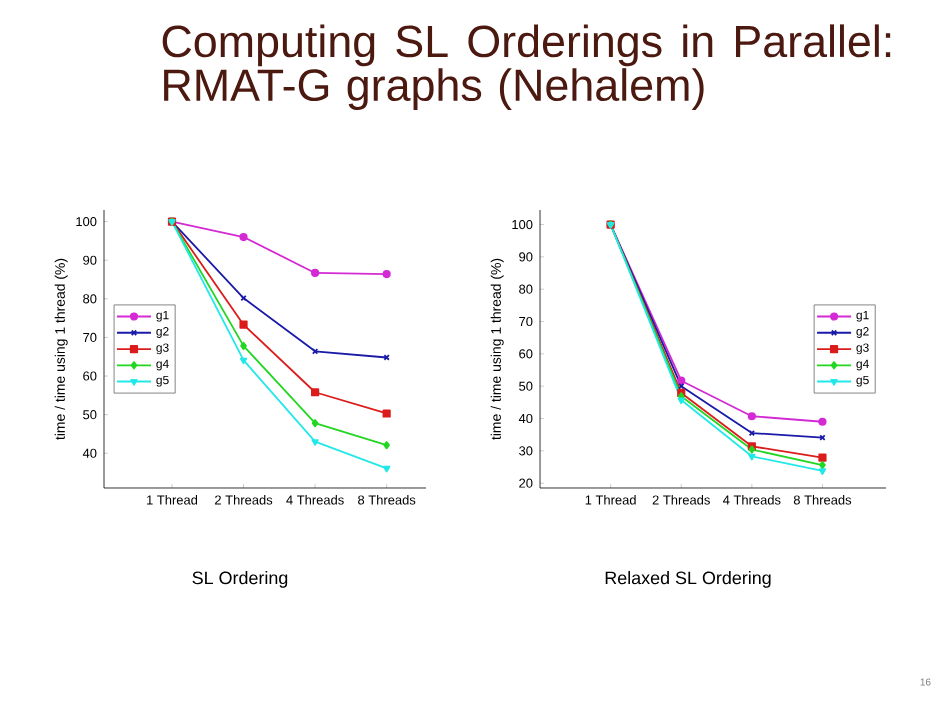  What do you see at coordinates (526, 67) in the screenshot?
I see `text: Computing SL Orderings in Parallel: RMAT-G graphs (Nehalem)` at bounding box center [526, 67].